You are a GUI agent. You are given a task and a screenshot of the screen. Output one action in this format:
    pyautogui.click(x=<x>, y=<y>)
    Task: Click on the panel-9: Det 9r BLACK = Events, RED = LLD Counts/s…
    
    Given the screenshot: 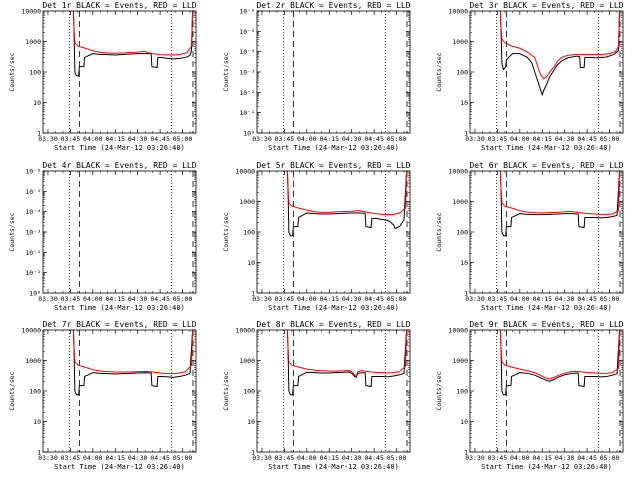 What is the action you would take?
    pyautogui.click(x=529, y=395)
    